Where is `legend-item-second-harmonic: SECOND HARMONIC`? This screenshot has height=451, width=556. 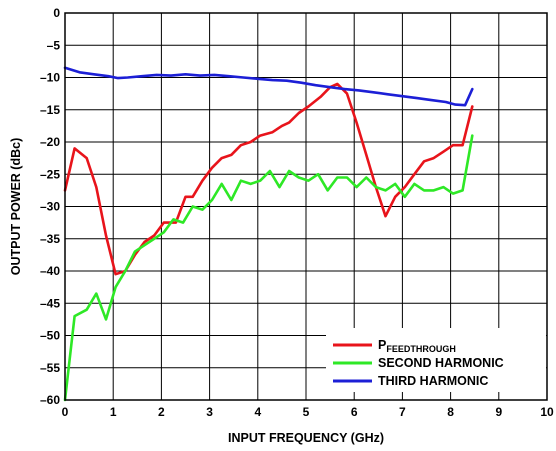 legend-item-second-harmonic: SECOND HARMONIC is located at coordinates (418, 363).